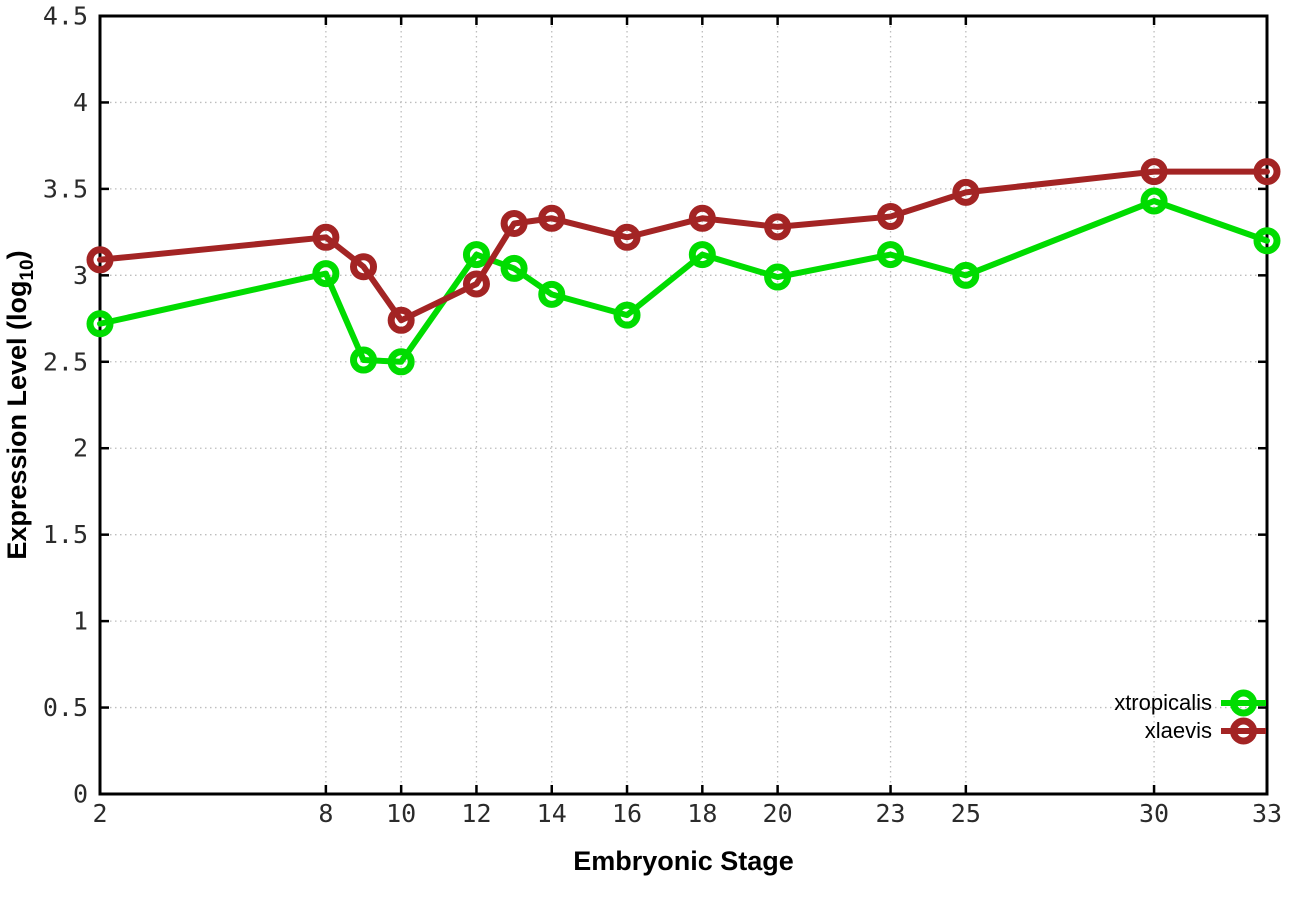 This screenshot has width=1296, height=912. I want to click on legend-item-xlaevis: xlaevis, so click(1205, 731).